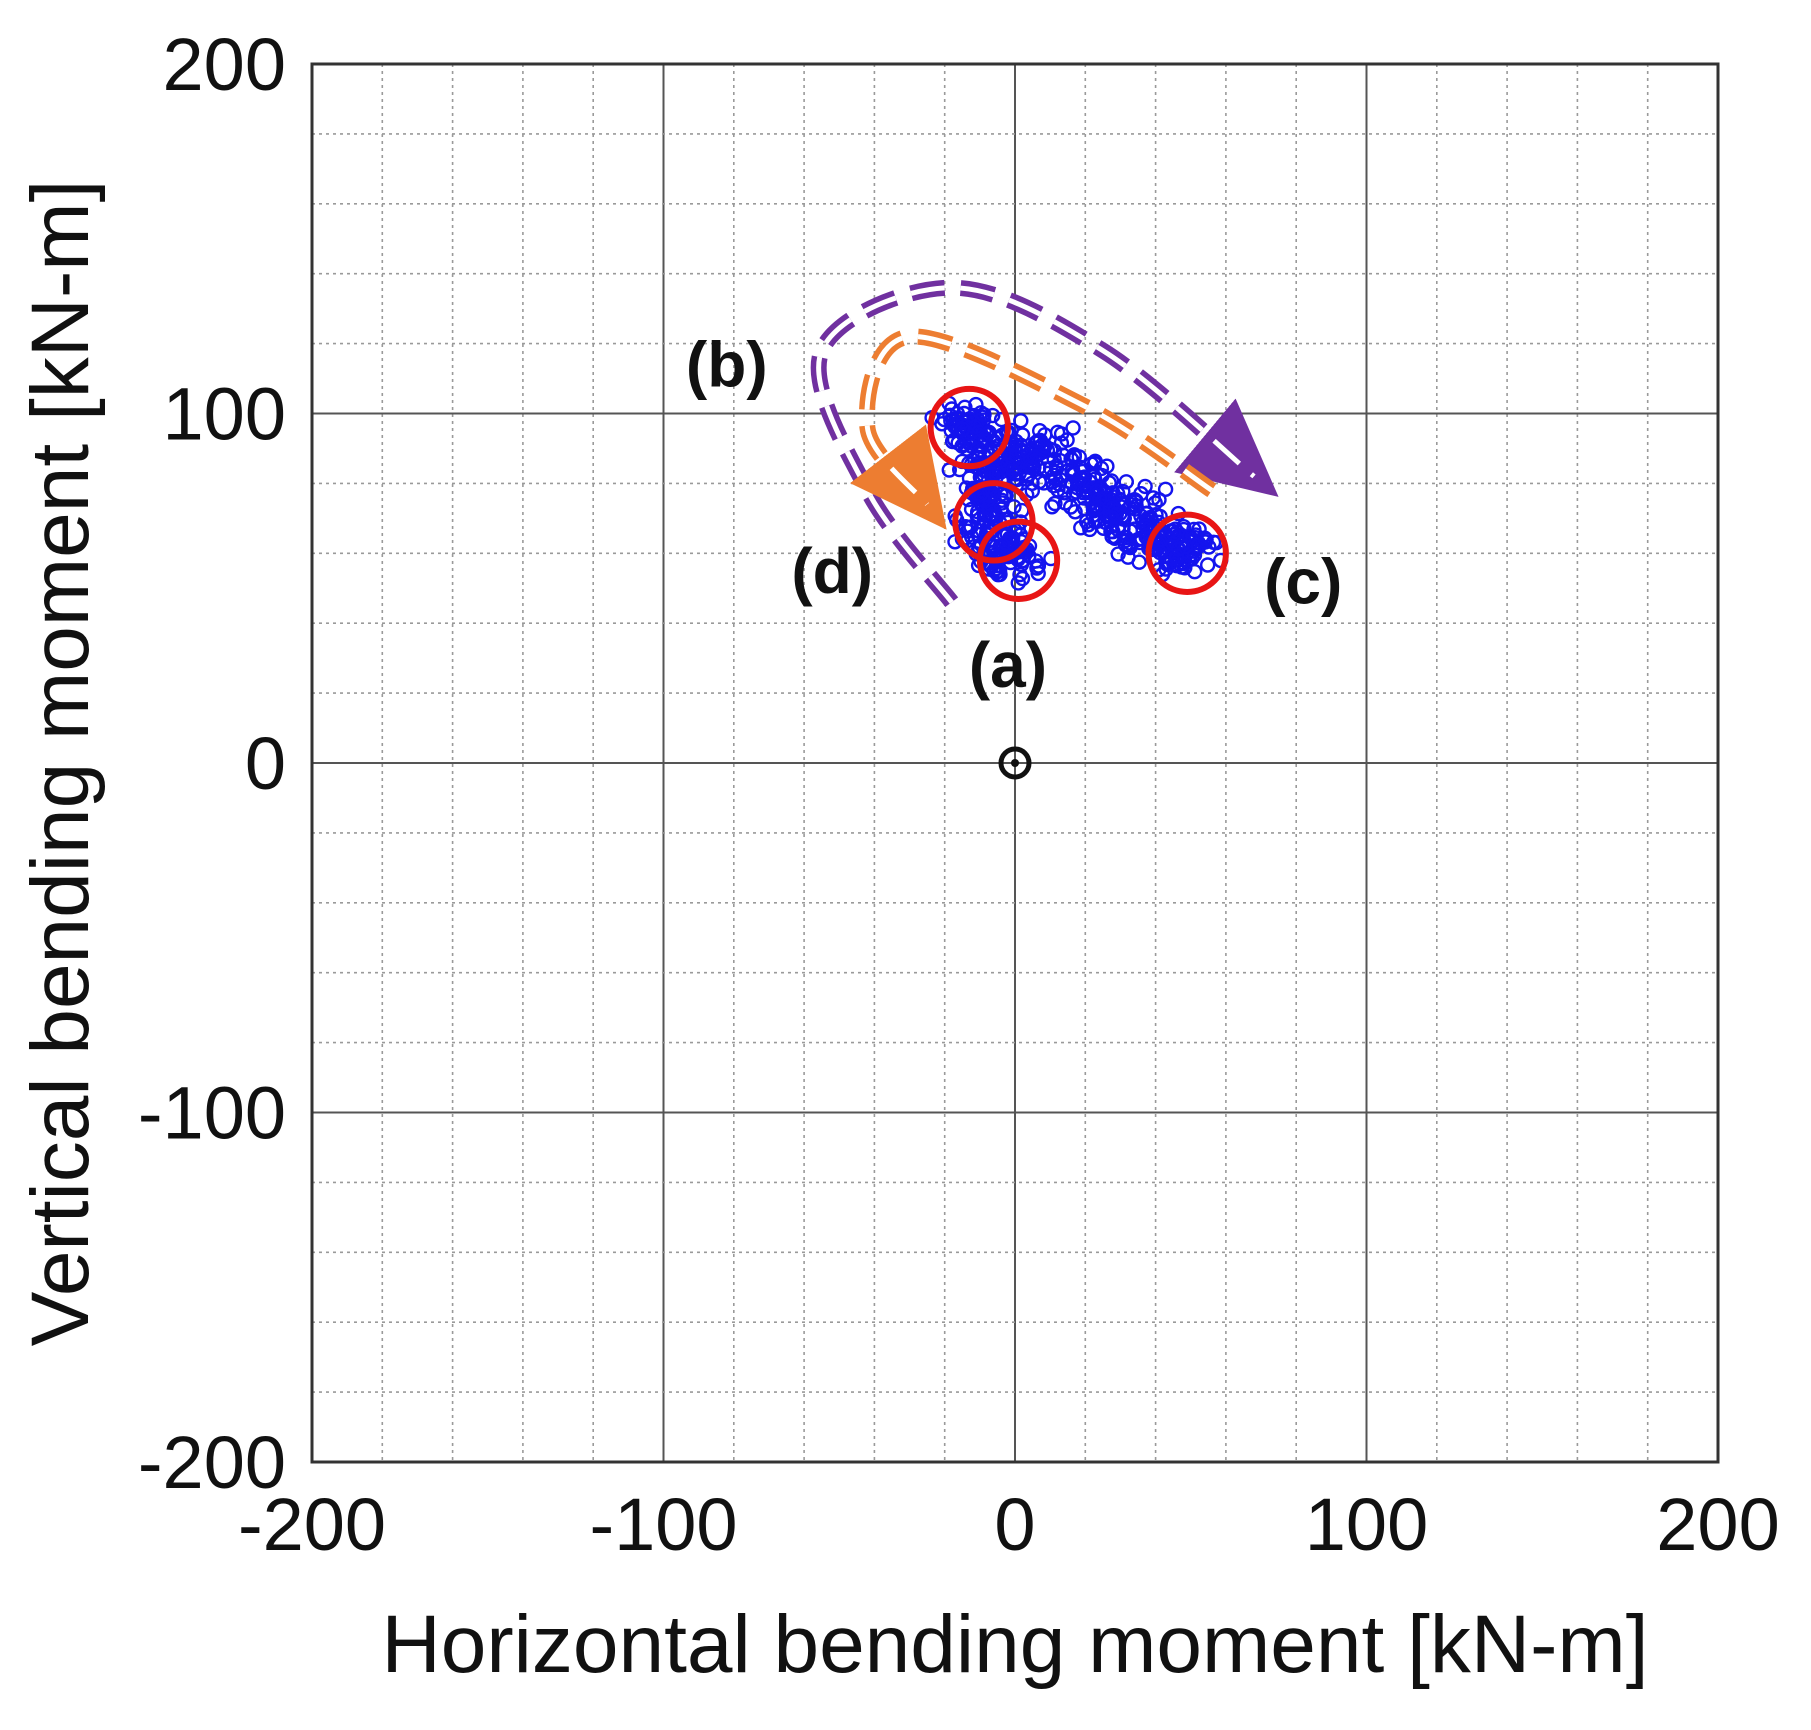 The image size is (1811, 1730). Describe the element at coordinates (832, 571) in the screenshot. I see `annotation-label: (d)` at that location.